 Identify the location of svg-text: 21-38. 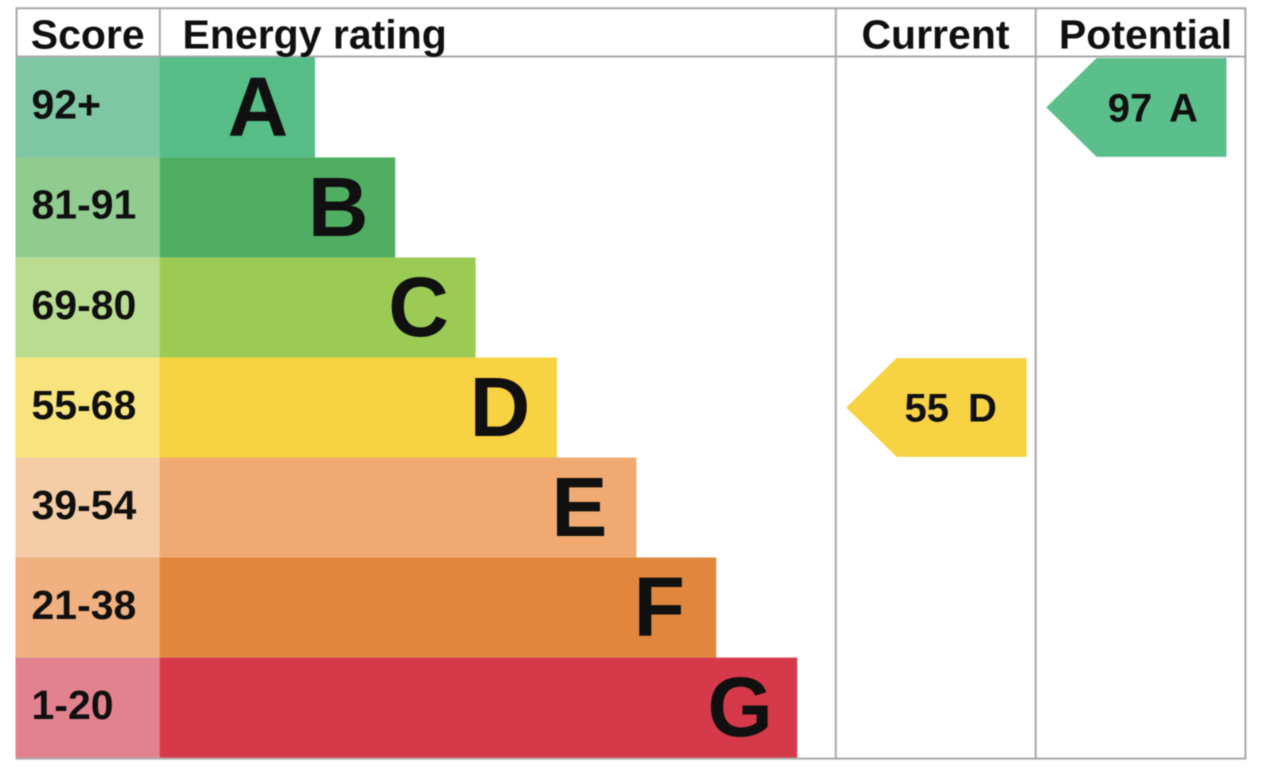
(84, 605).